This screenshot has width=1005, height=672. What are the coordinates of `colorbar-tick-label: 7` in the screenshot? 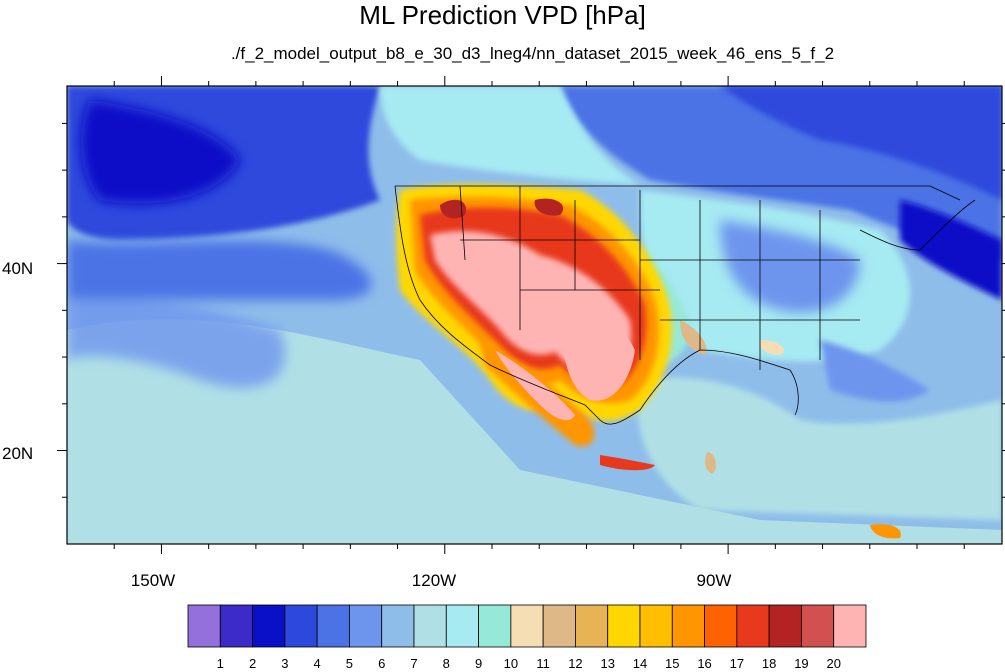 It's located at (414, 663).